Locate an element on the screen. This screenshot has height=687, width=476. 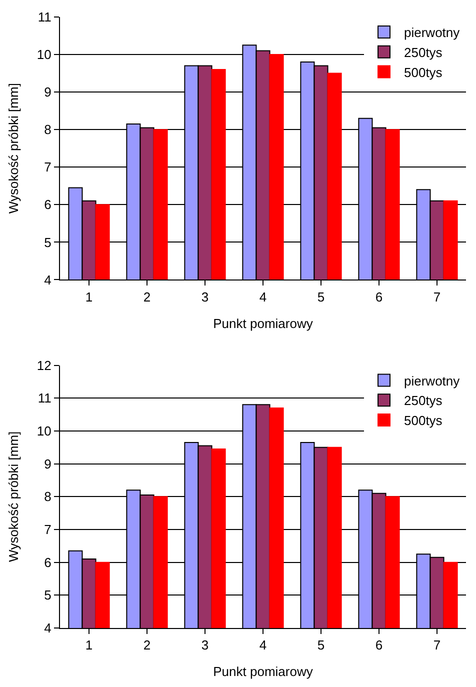
y-tick-label: 12 is located at coordinates (44, 365).